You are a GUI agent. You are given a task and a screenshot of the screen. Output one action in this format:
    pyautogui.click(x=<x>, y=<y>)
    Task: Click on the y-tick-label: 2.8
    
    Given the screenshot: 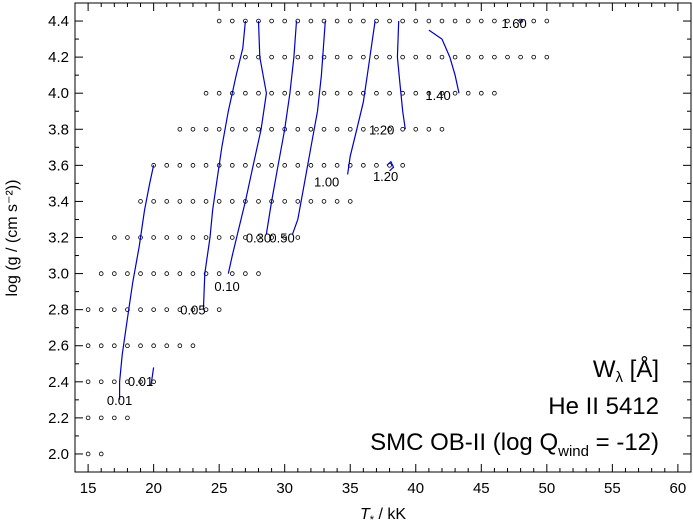 What is the action you would take?
    pyautogui.click(x=58, y=310)
    